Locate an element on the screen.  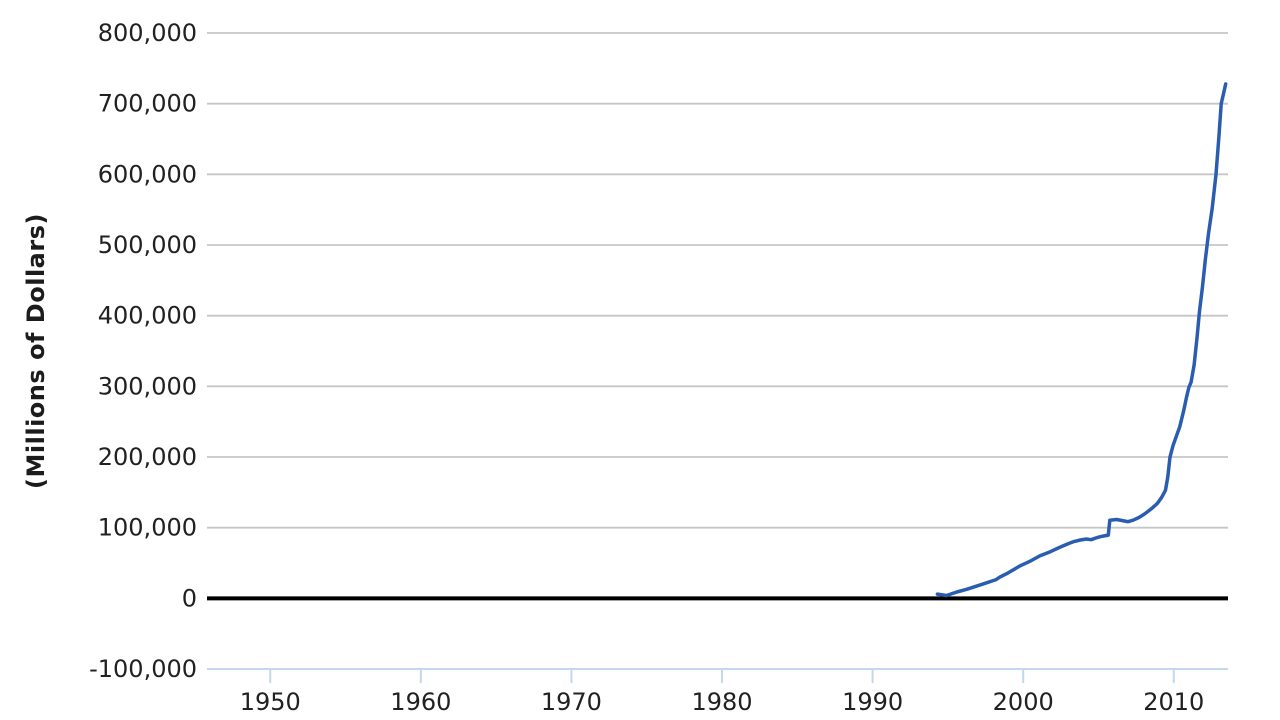
y-tick-label: 500,000 is located at coordinates (147, 245).